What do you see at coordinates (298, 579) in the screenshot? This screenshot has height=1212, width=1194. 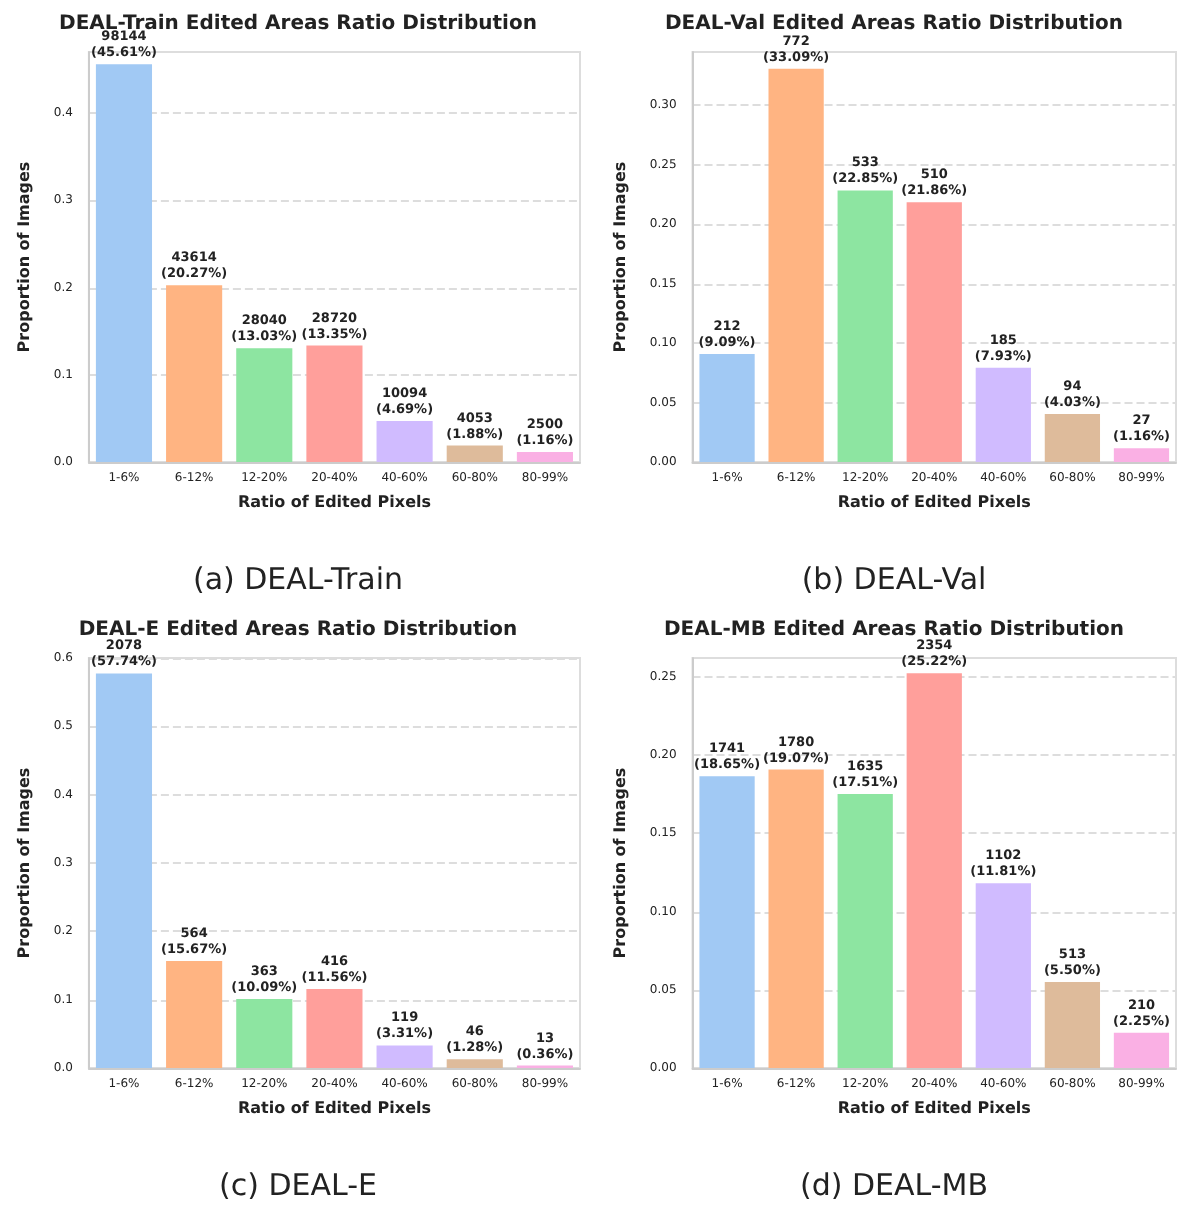 I see `text: (a) DEAL-Train` at bounding box center [298, 579].